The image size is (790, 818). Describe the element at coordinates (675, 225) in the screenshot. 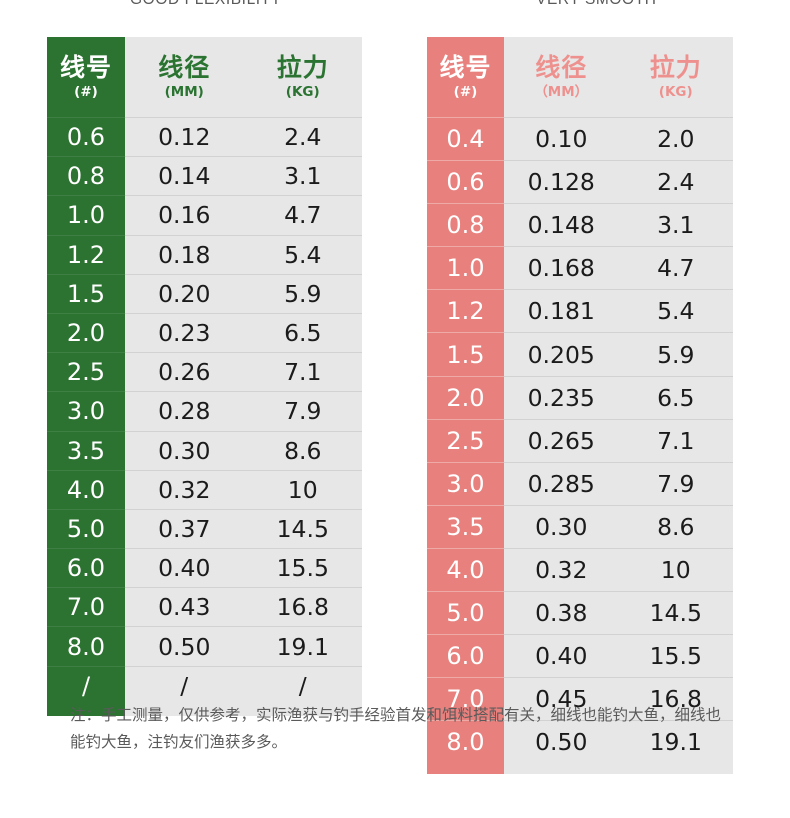

I see `pink-cell-kg: 3.1` at that location.